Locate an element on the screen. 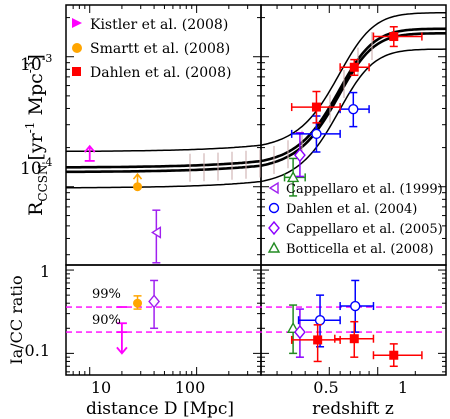  legend-cappellaro05-label: Cappellaro et al. (2005) is located at coordinates (364, 229).